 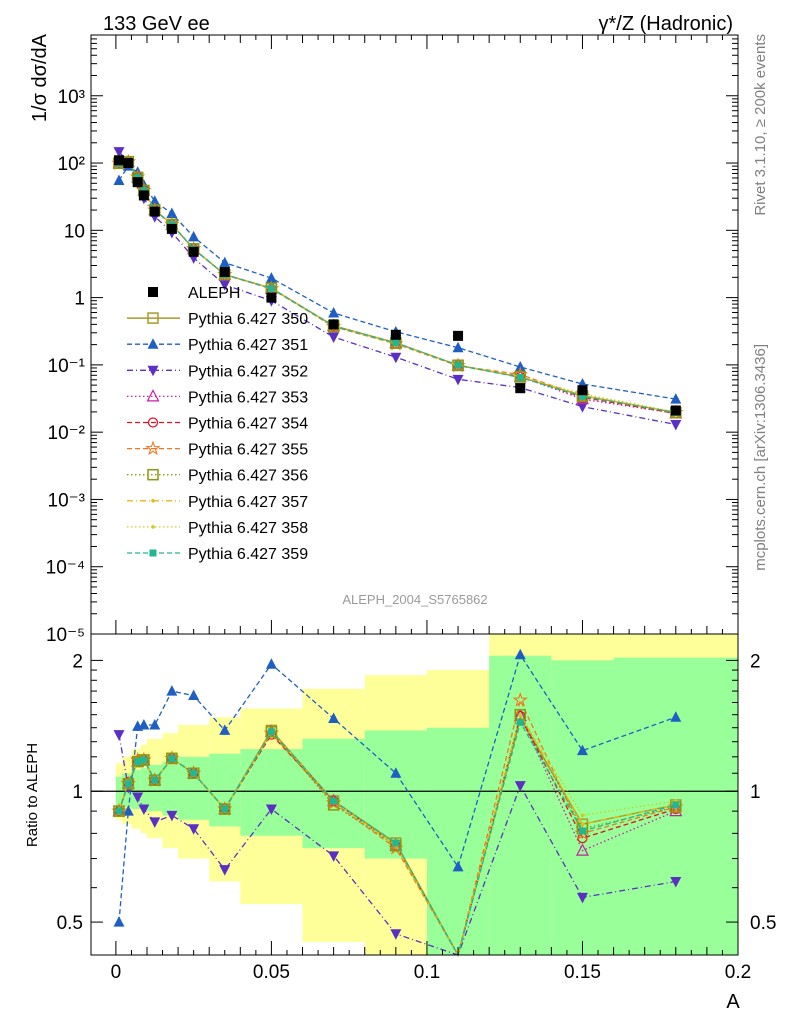 I want to click on ratio-y-axis-label: Ratio to ALEPH, so click(x=32, y=795).